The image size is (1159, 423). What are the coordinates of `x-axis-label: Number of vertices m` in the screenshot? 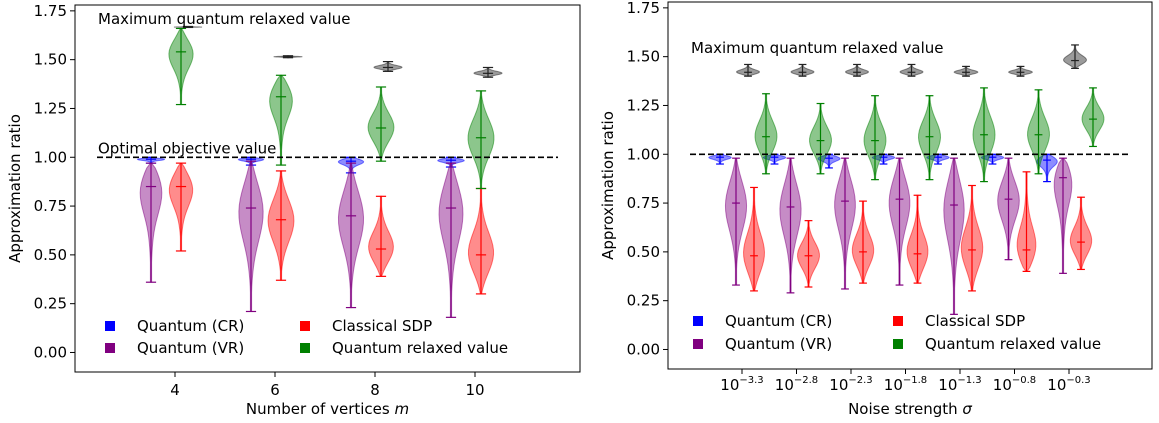 It's located at (327, 409).